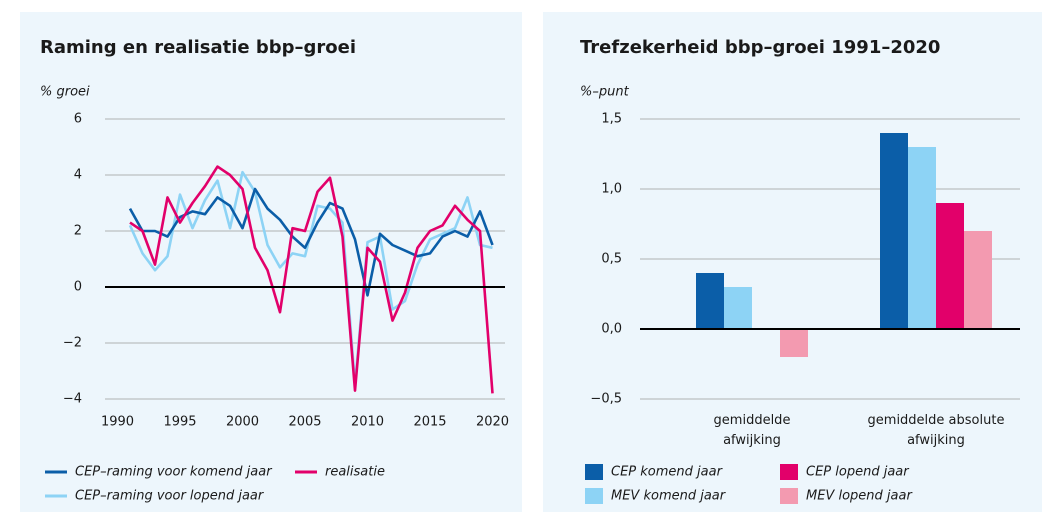  I want to click on x-tick-label: gemiddelde afwijking, so click(752, 430).